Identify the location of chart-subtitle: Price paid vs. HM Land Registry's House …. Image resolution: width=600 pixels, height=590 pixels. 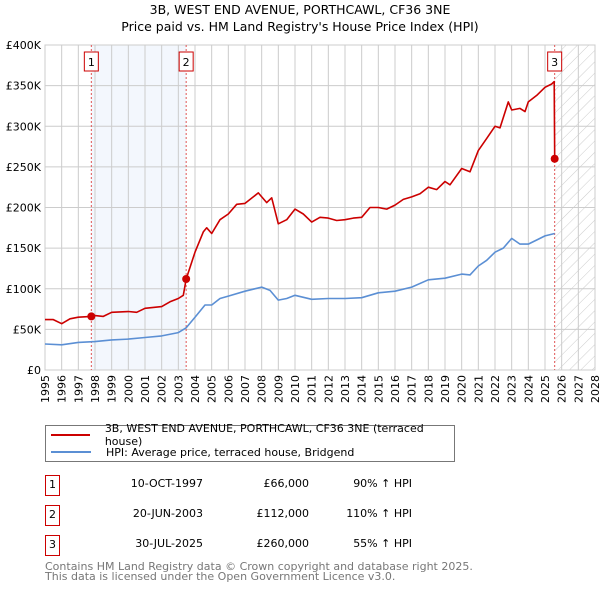
(300, 26).